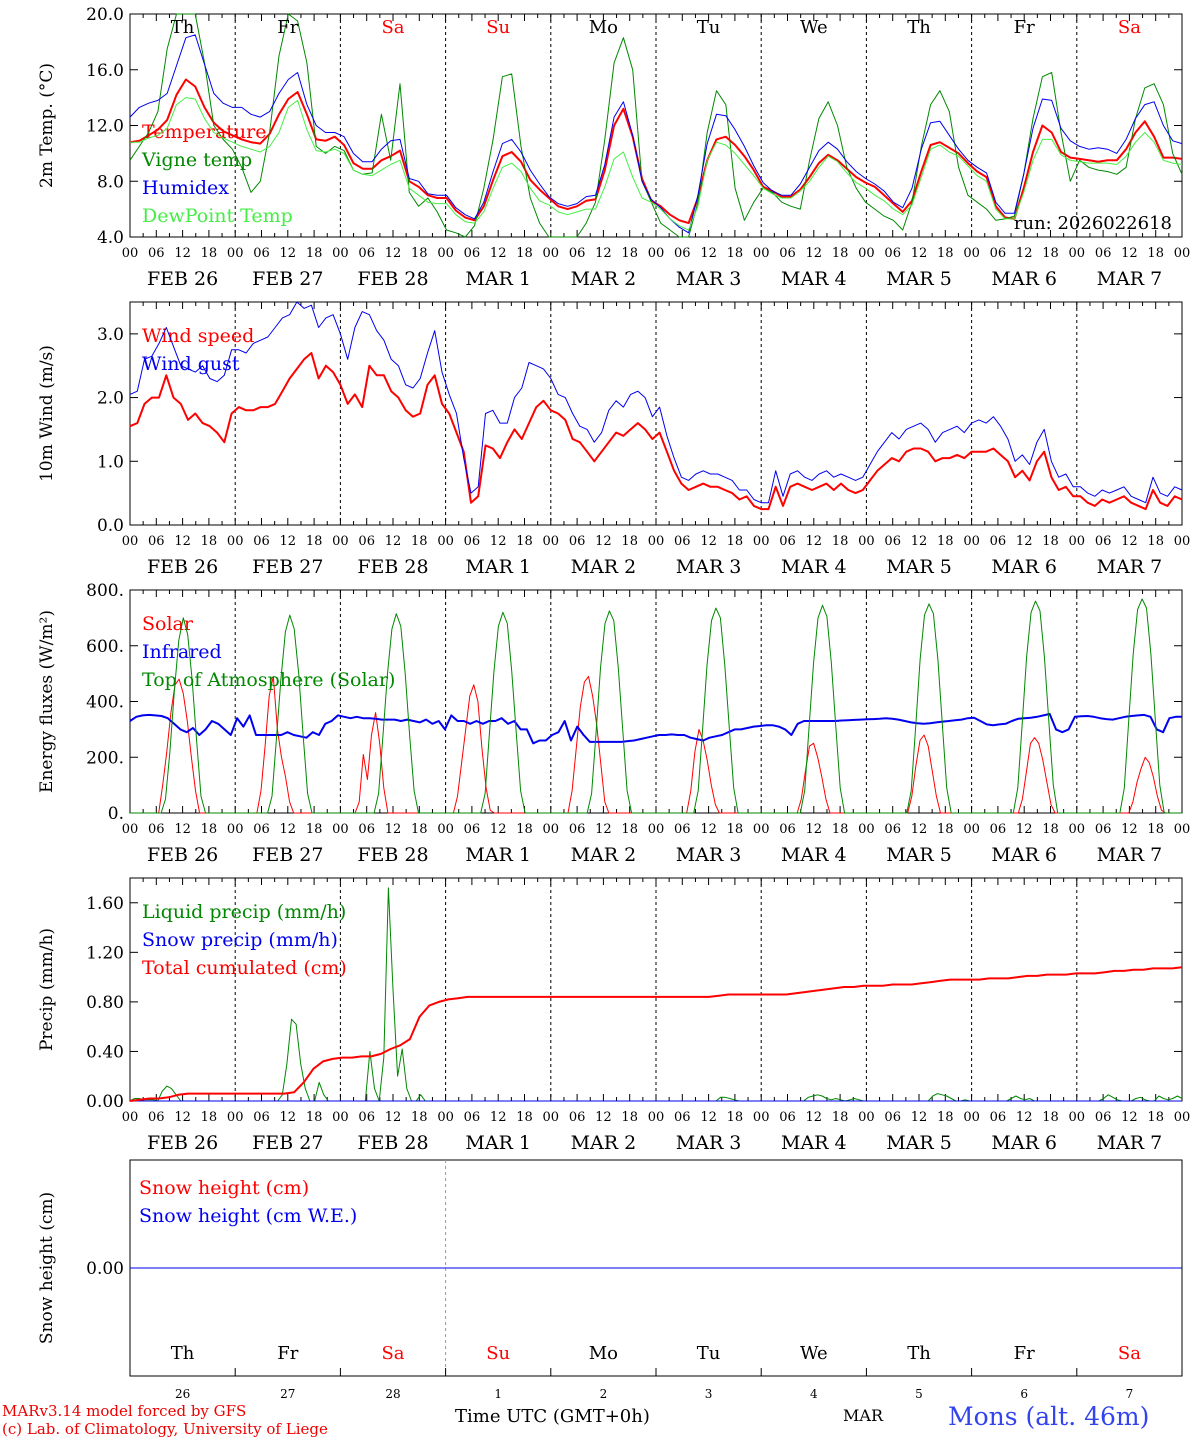 This screenshot has width=1194, height=1444. I want to click on day-number-label: 27, so click(287, 1394).